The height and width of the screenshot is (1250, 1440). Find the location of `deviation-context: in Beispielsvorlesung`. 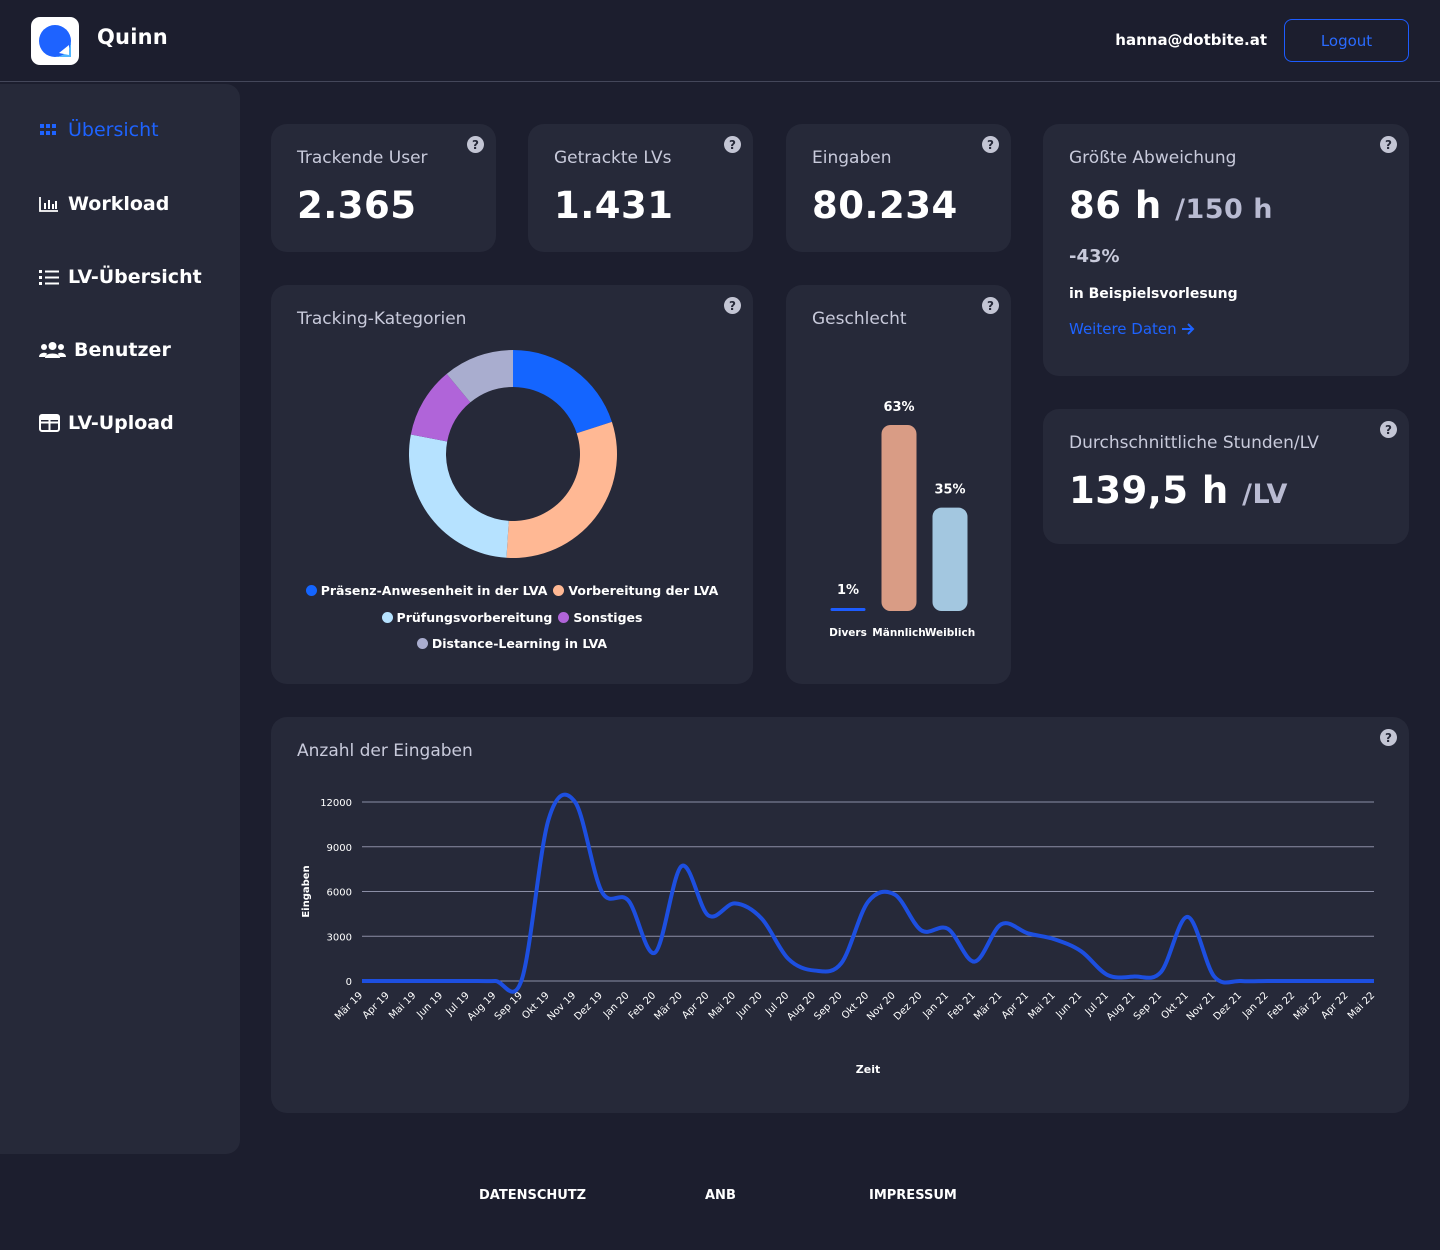

deviation-context: in Beispielsvorlesung is located at coordinates (1153, 294).